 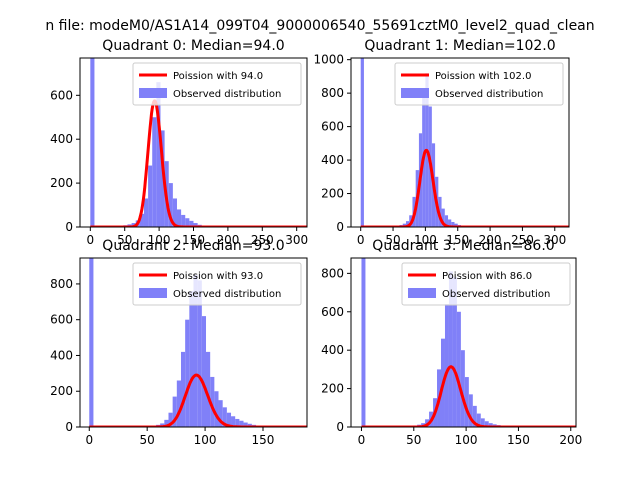 I want to click on y-tick-label: 1000, so click(x=328, y=60).